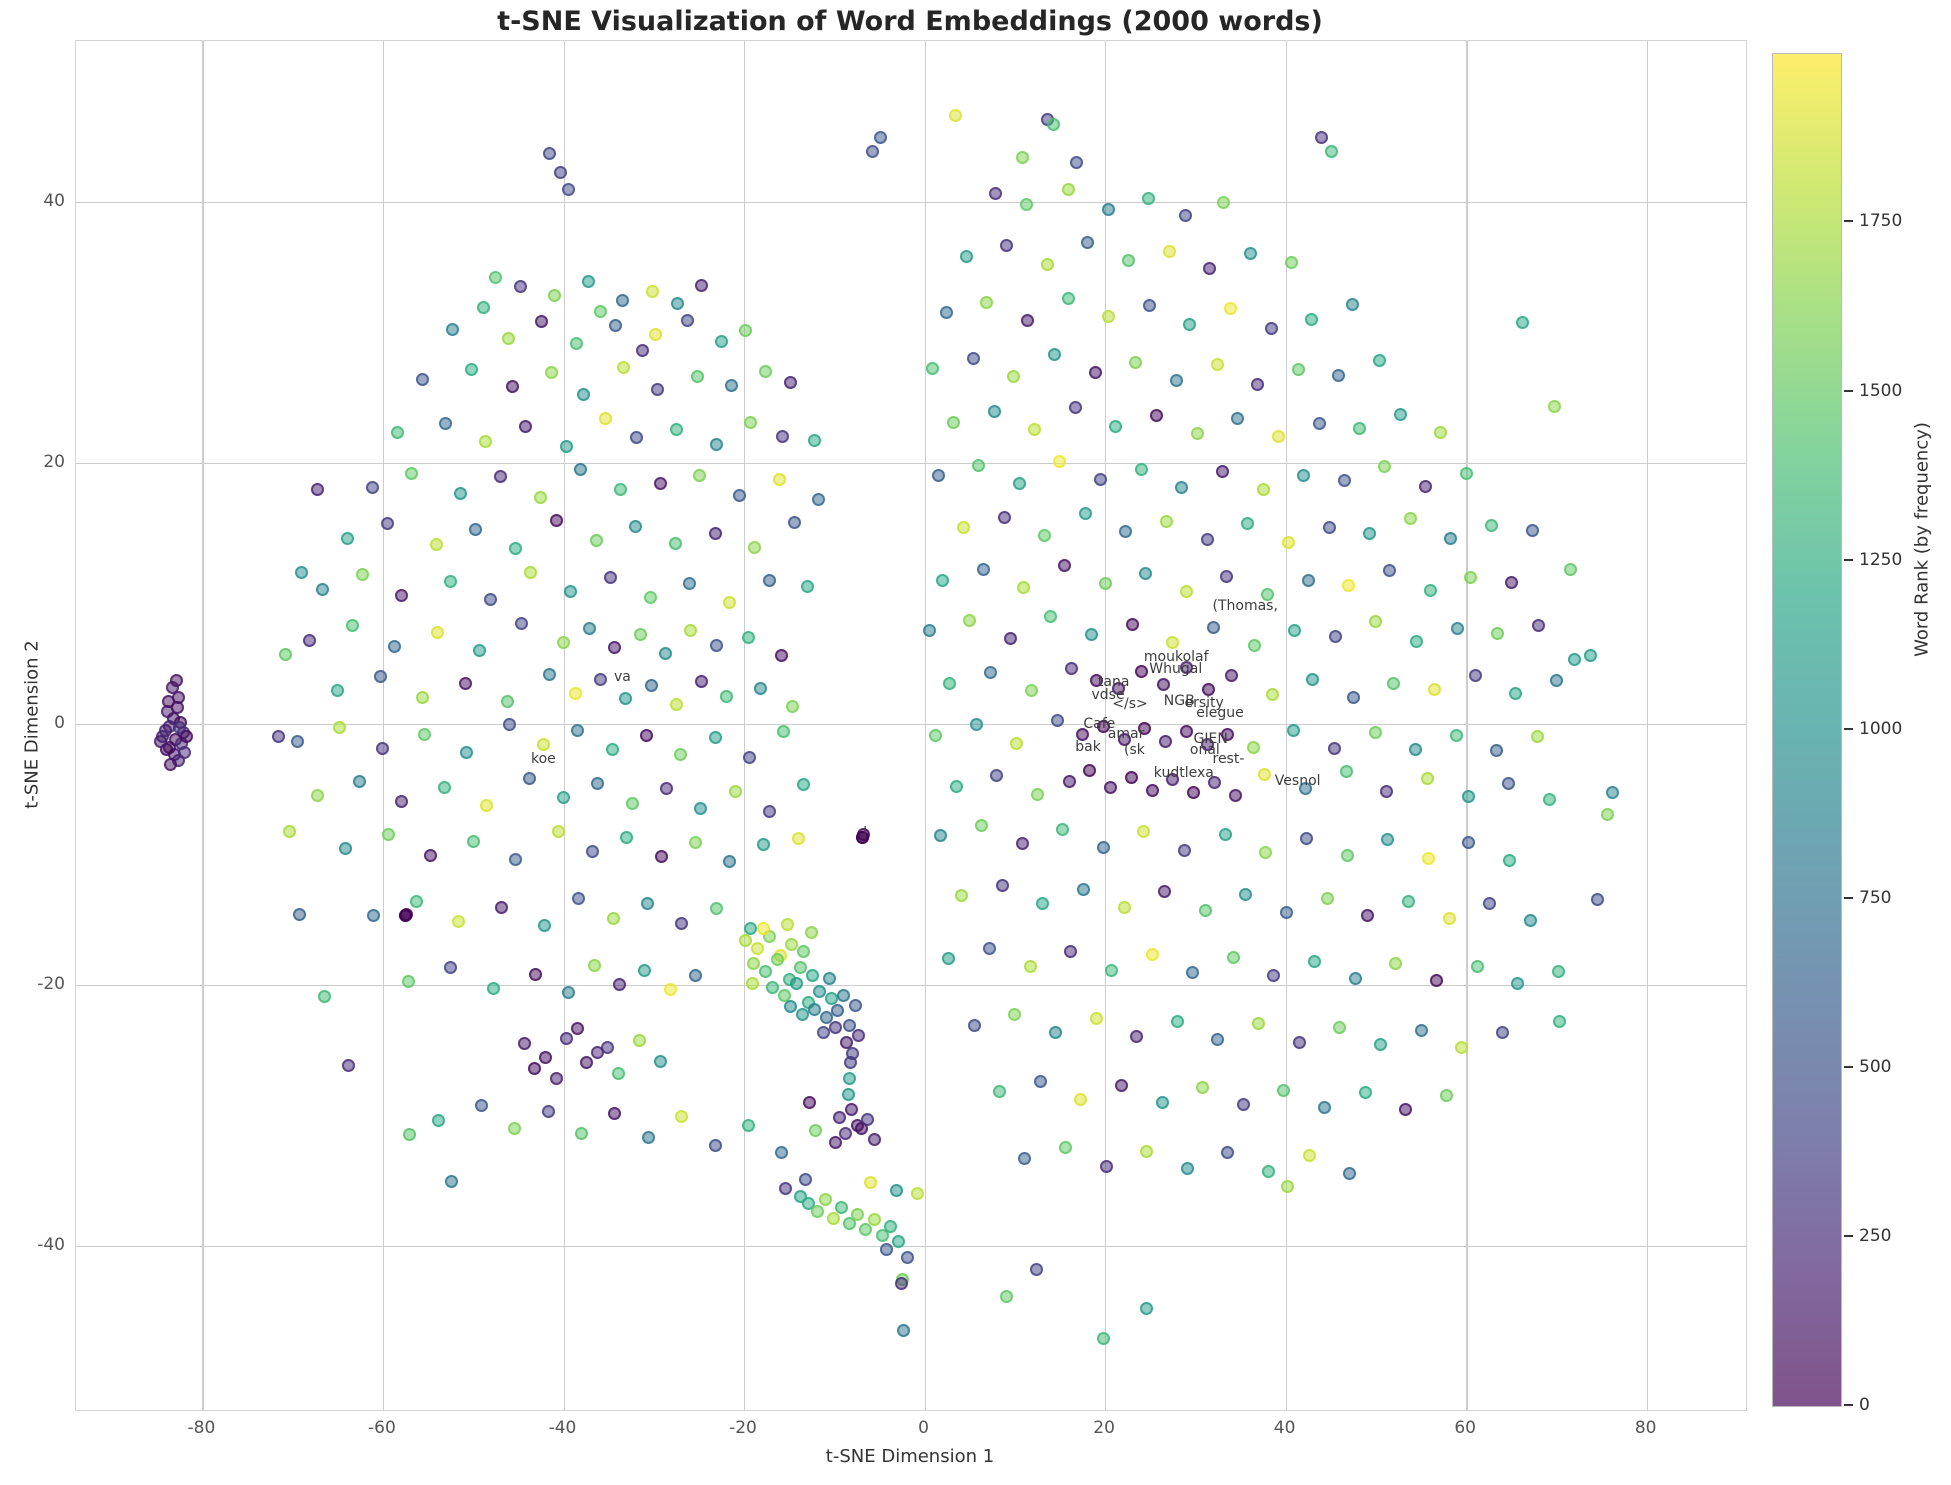  I want to click on colorbar-label: Word Rank (by frequency), so click(1922, 539).